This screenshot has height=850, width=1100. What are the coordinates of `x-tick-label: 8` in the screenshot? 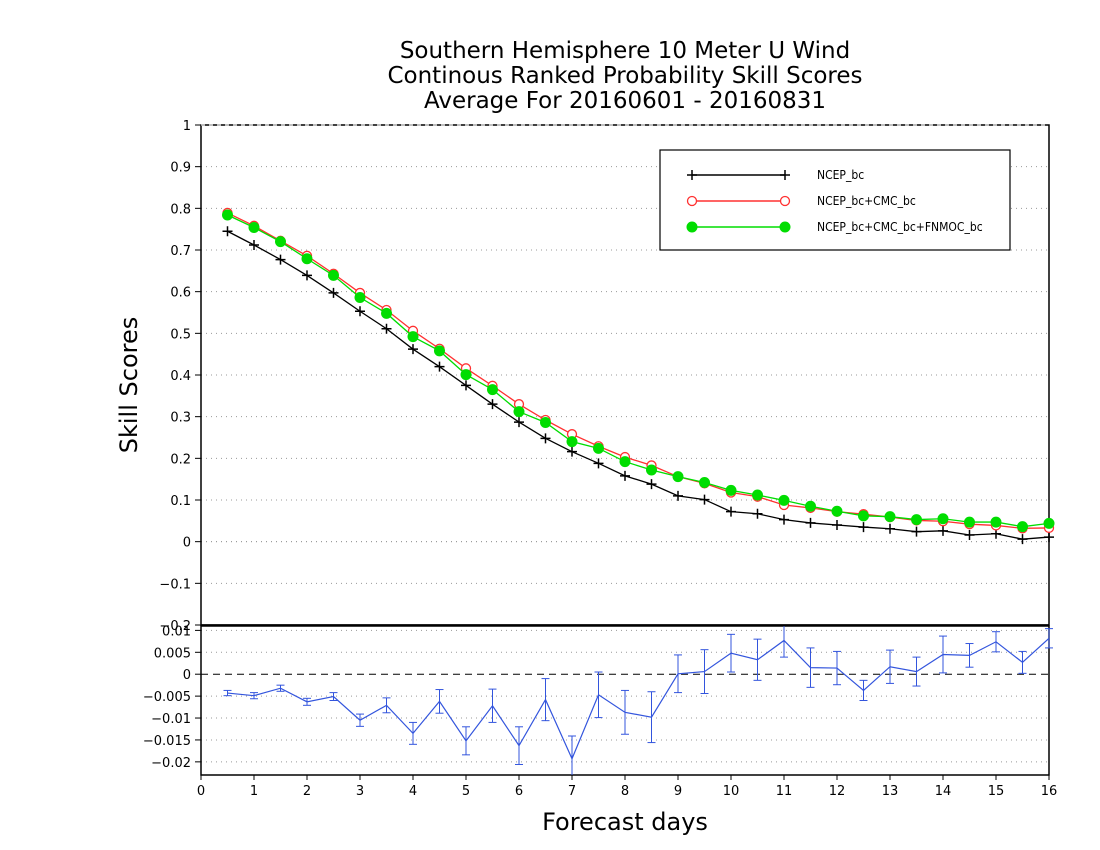 It's located at (625, 791).